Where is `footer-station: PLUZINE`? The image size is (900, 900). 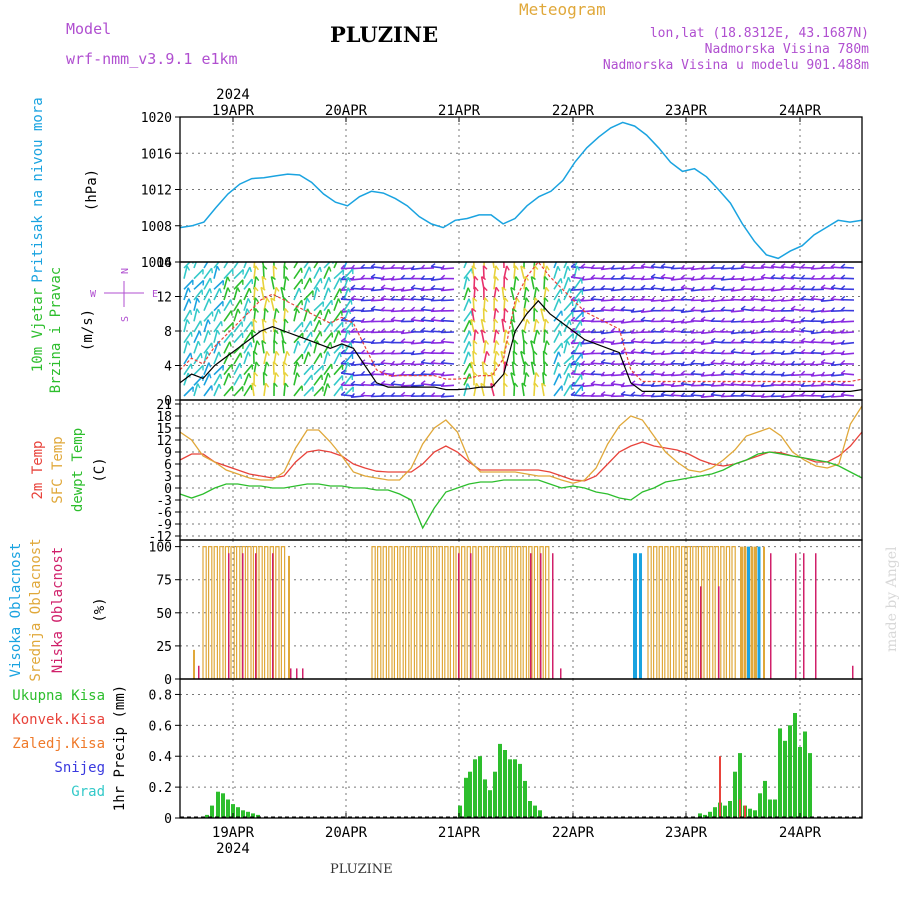
footer-station: PLUZINE is located at coordinates (361, 869).